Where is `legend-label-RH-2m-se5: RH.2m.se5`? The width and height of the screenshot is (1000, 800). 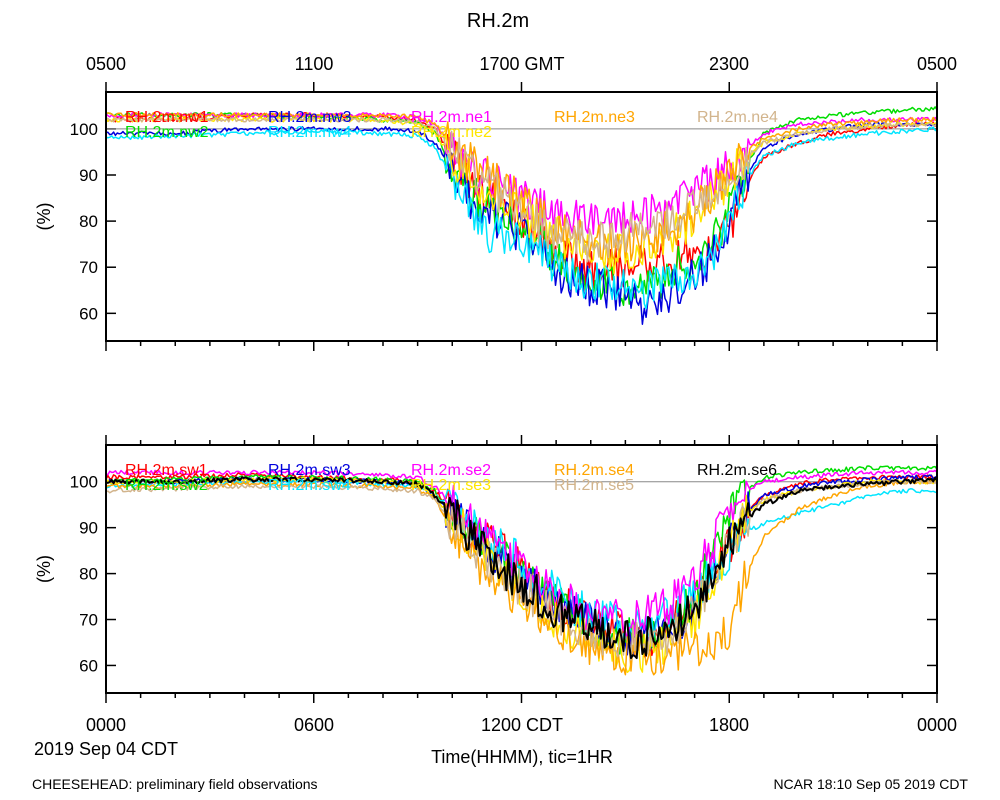 legend-label-RH-2m-se5: RH.2m.se5 is located at coordinates (594, 485).